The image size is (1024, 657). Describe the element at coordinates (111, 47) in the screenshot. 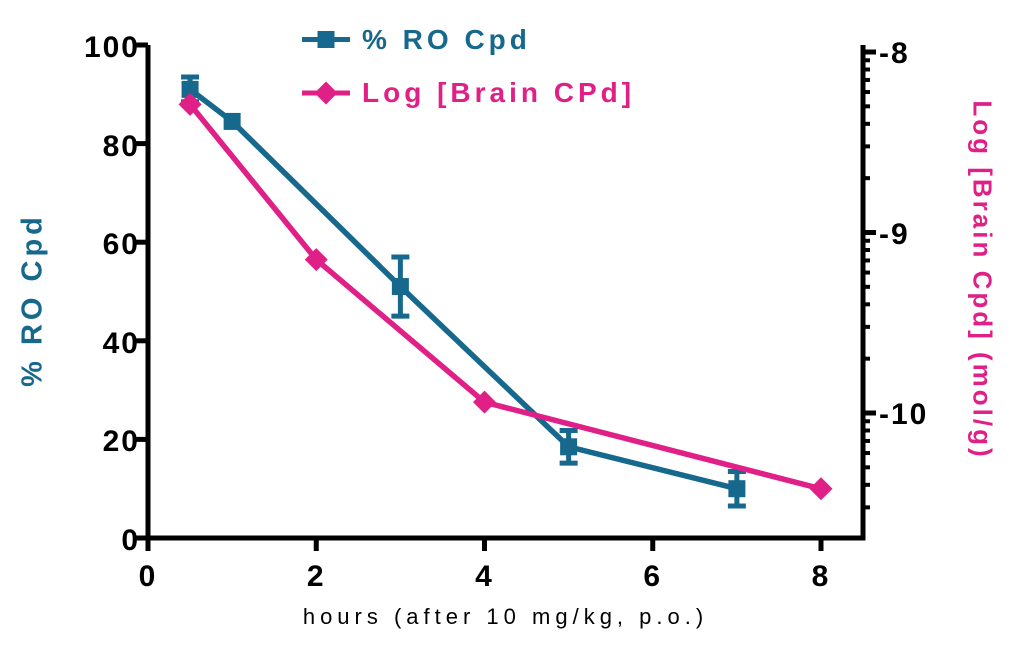

I see `left-axis-tick-label-100: 100` at that location.